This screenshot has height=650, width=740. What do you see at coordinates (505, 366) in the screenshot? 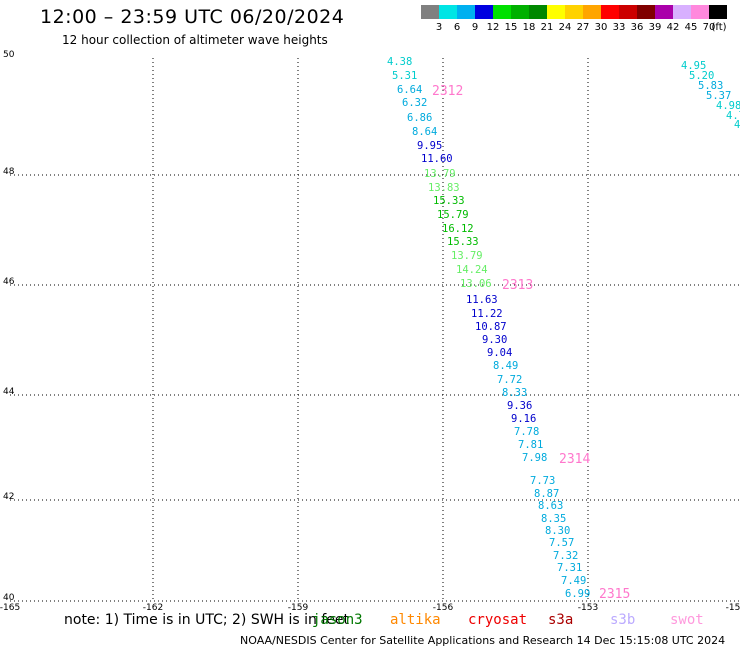
I see `wave-height-value: 8.49` at bounding box center [505, 366].